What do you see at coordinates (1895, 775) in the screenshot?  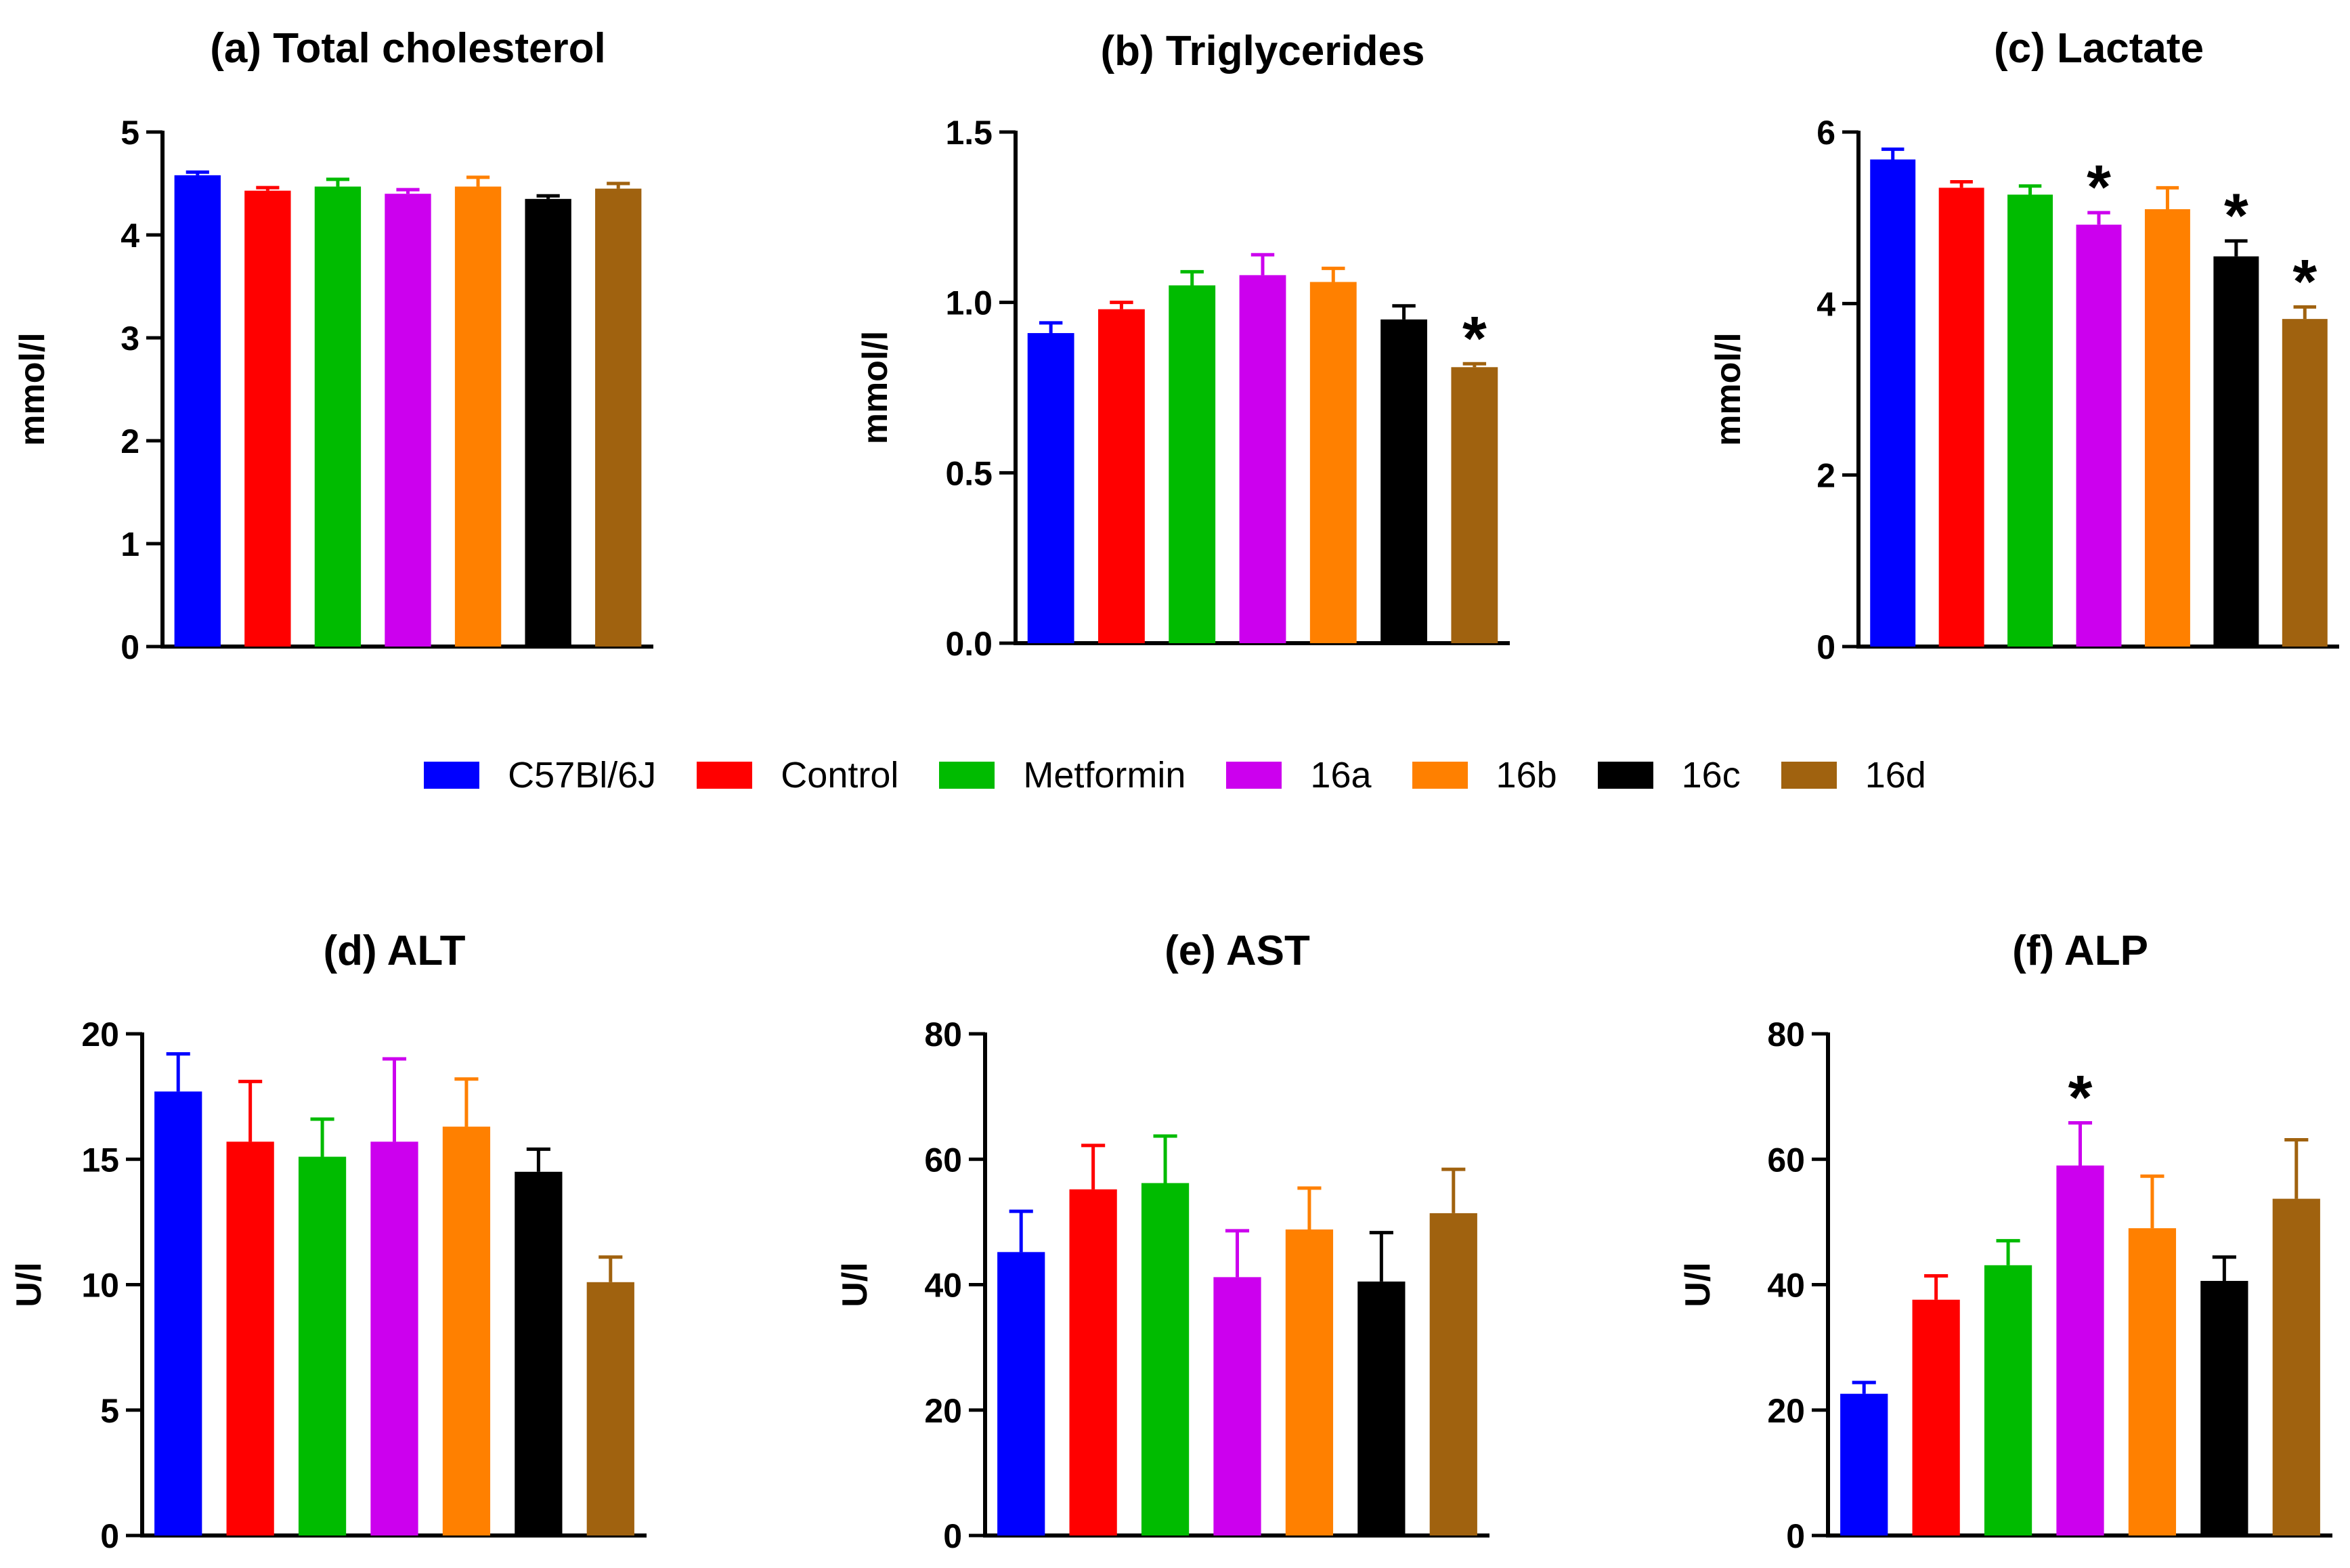 I see `legend-label: 16d` at bounding box center [1895, 775].